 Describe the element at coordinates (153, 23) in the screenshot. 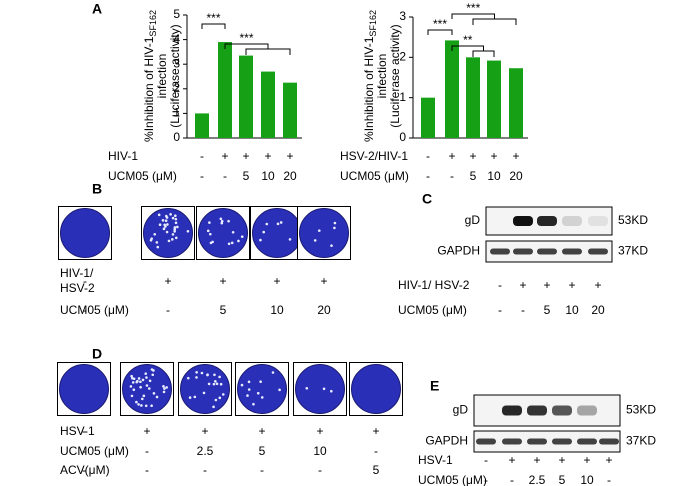

I see `y-axis-label-sub: SF162` at that location.